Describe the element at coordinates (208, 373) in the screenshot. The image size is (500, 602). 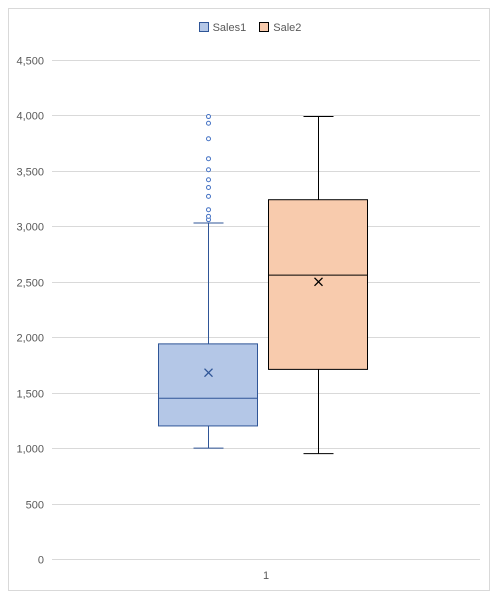
I see `mean-marker-sales1` at that location.